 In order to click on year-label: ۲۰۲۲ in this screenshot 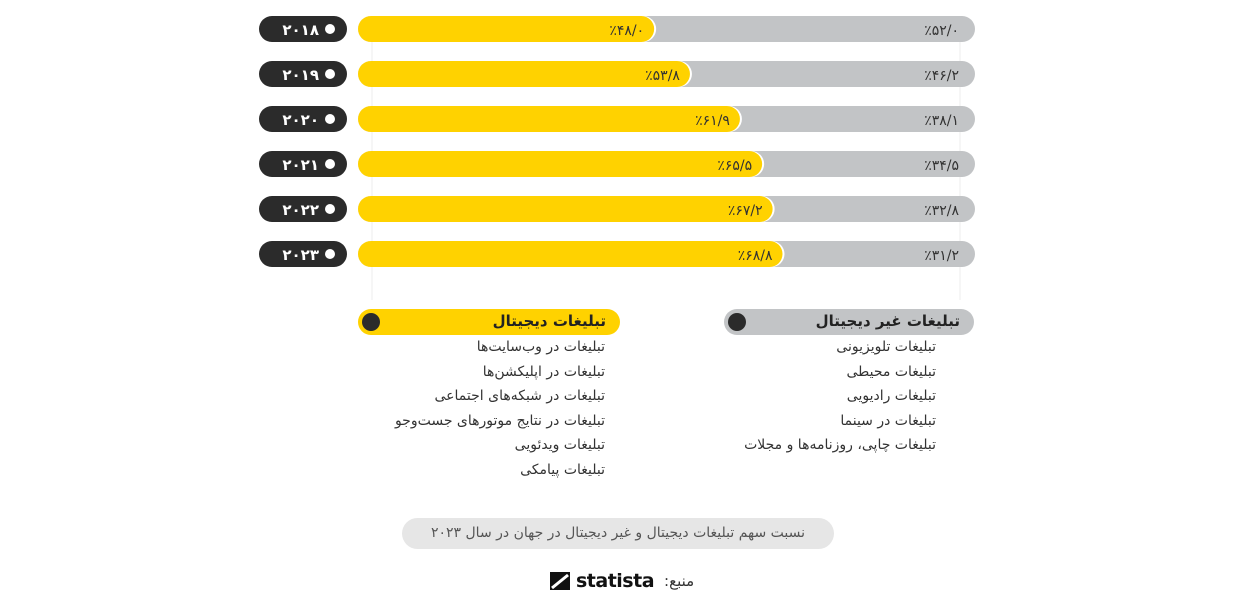, I will do `click(300, 210)`.